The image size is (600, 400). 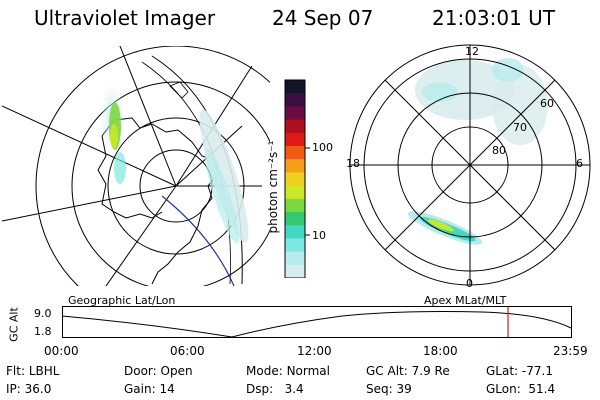 What do you see at coordinates (317, 322) in the screenshot?
I see `altitude-plot` at bounding box center [317, 322].